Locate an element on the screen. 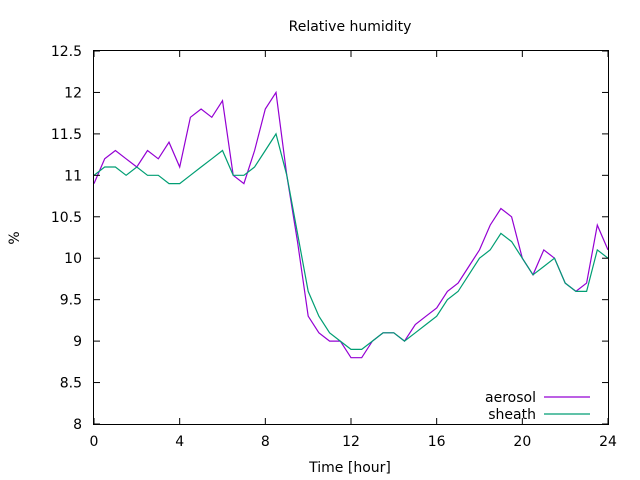  legend-label-sheath: sheath is located at coordinates (512, 415).